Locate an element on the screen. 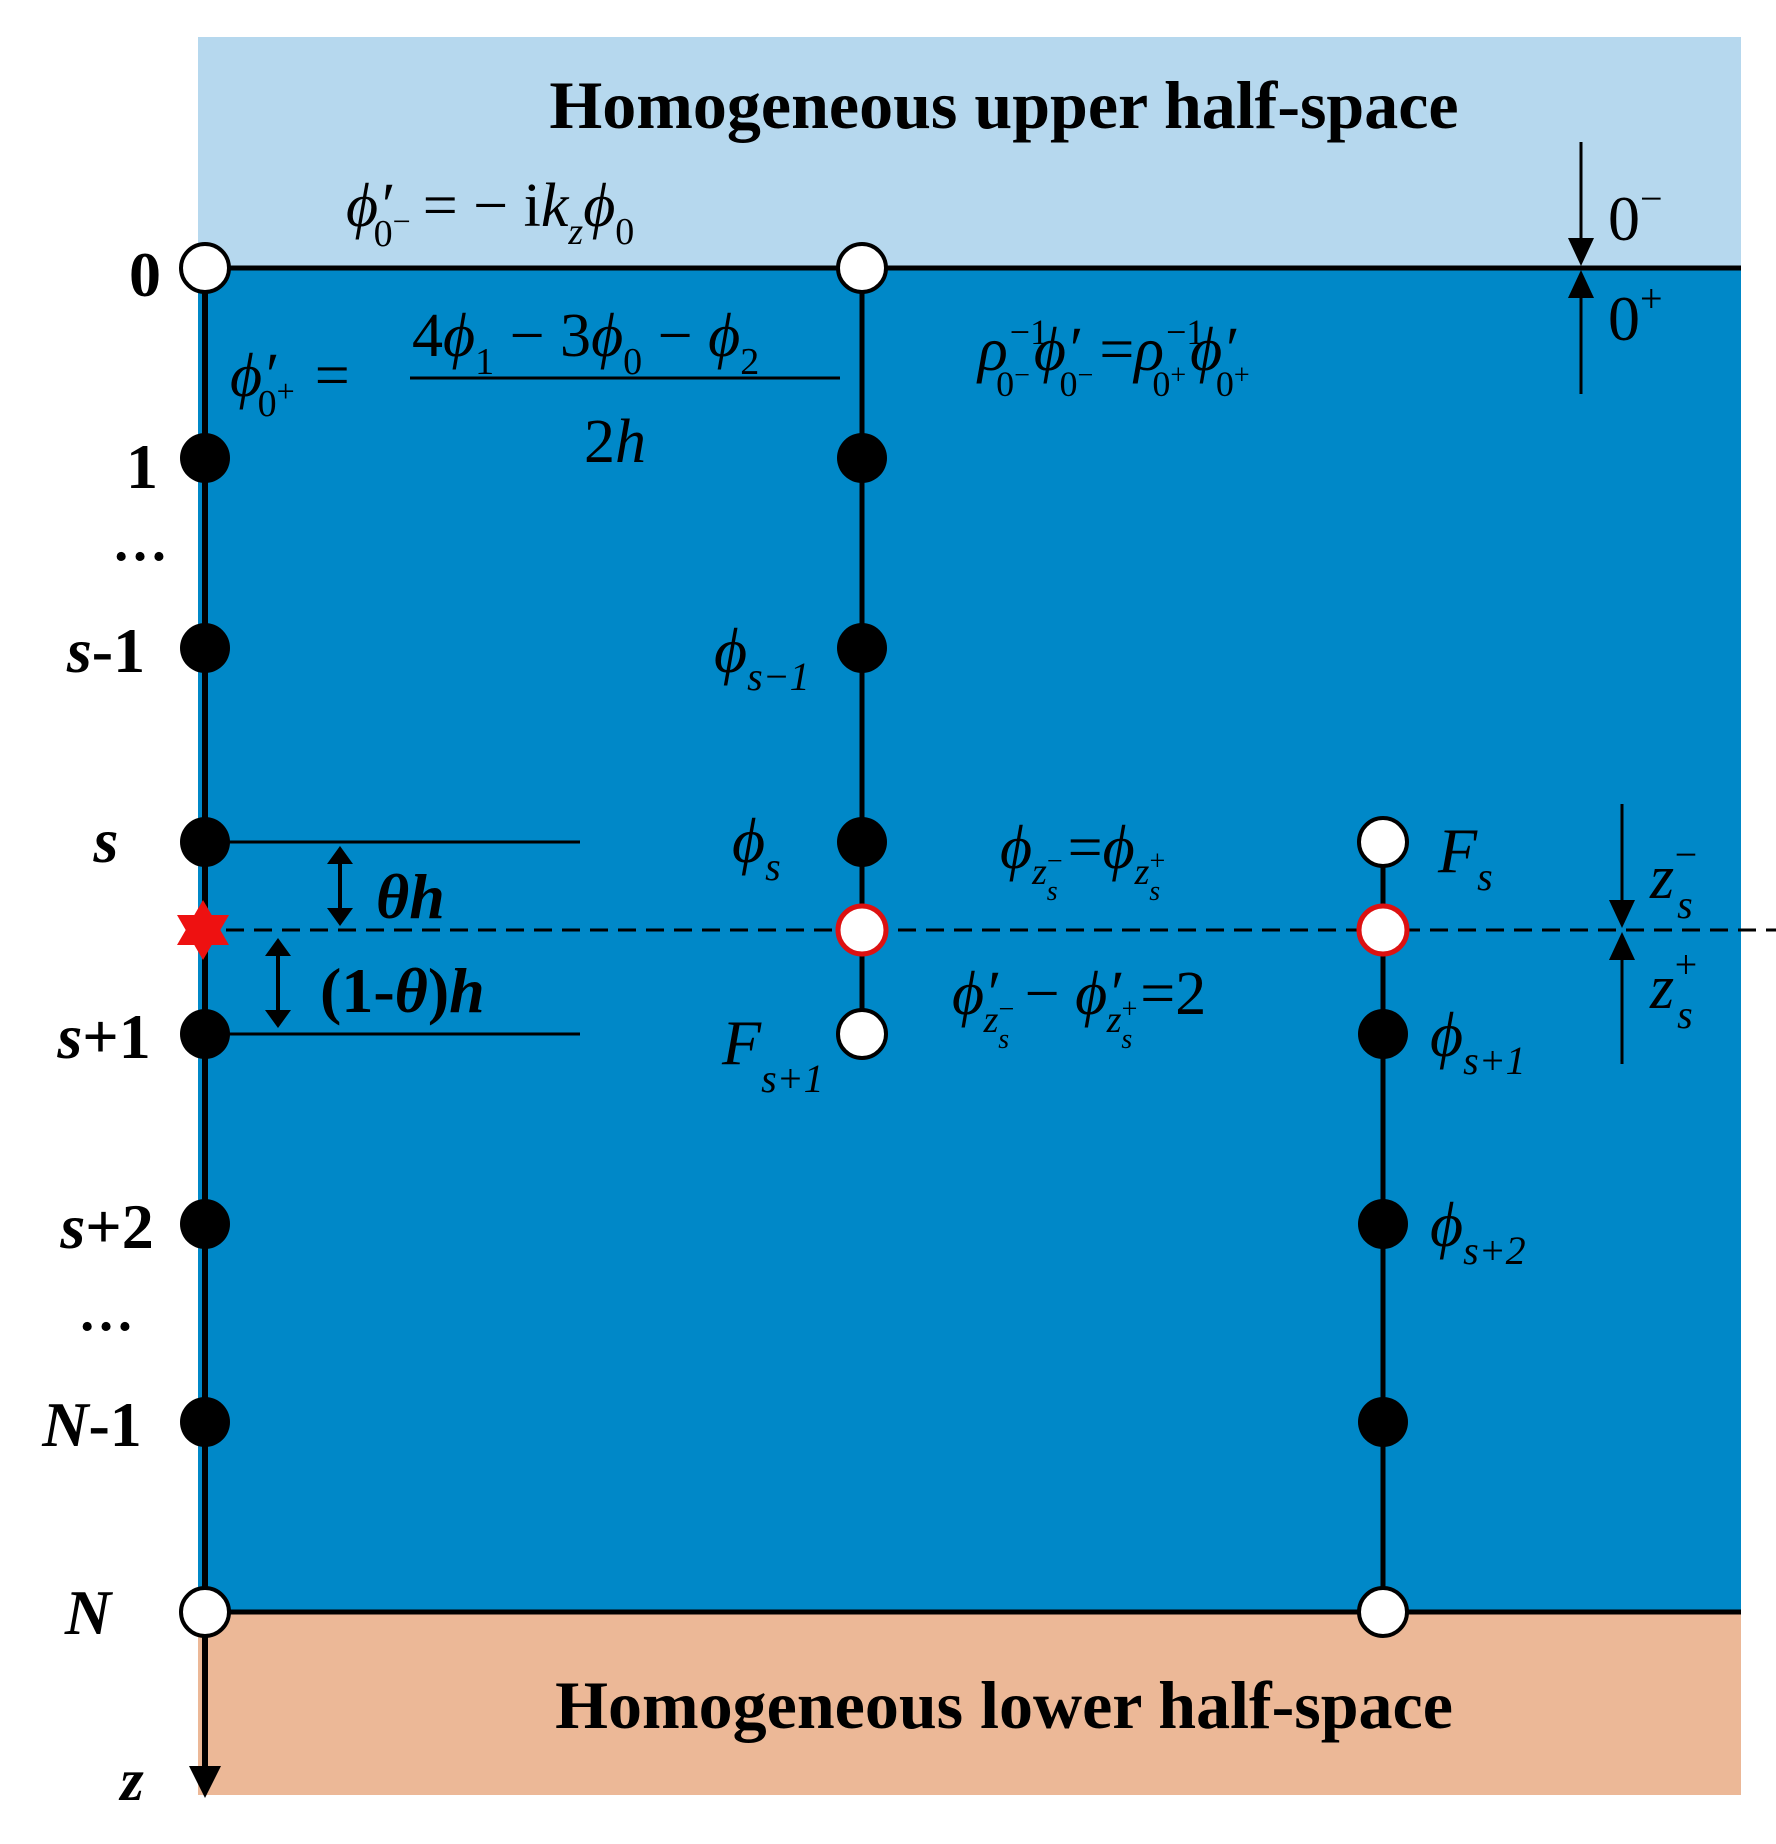  lower-half-space-region is located at coordinates (969, 1703).